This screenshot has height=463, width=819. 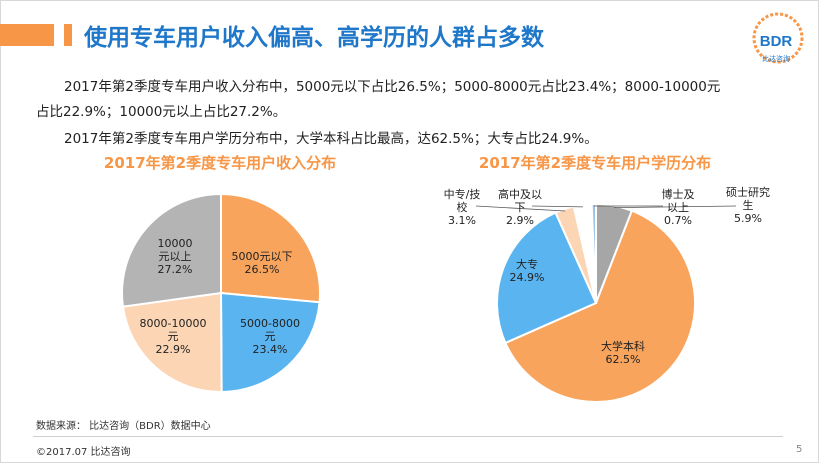 What do you see at coordinates (527, 270) in the screenshot?
I see `slice-label-2: 大专 24.9%` at bounding box center [527, 270].